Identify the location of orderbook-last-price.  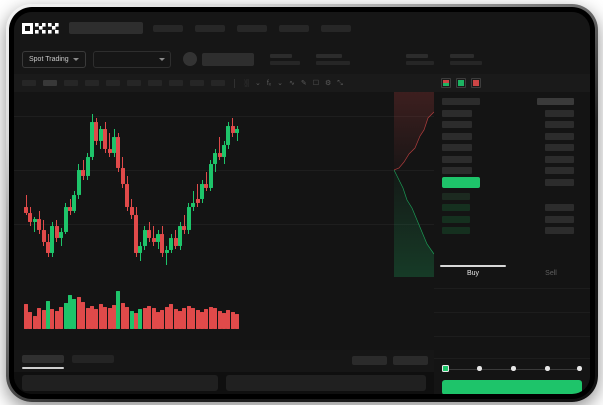
(461, 182).